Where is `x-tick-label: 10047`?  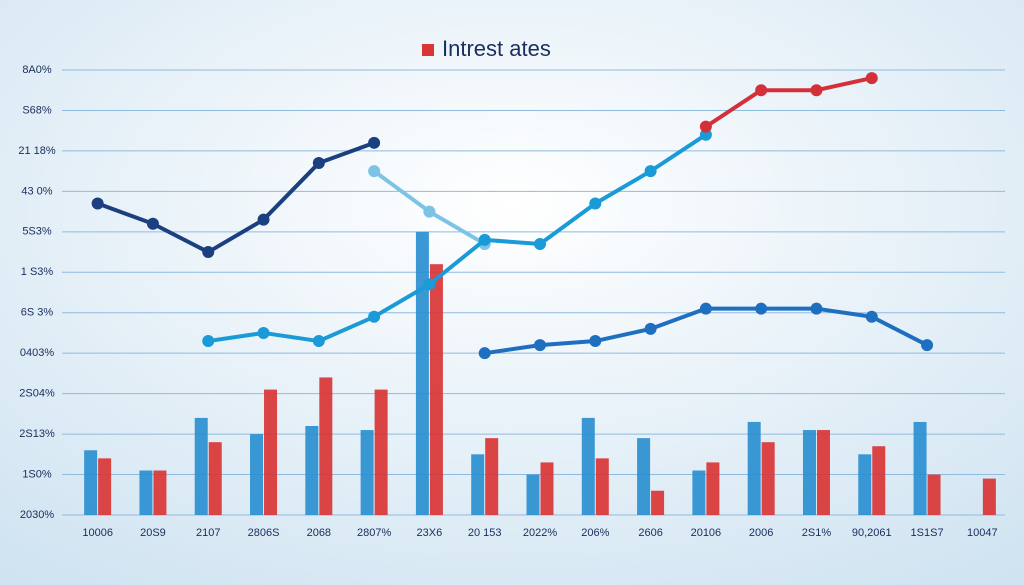 x-tick-label: 10047 is located at coordinates (982, 533).